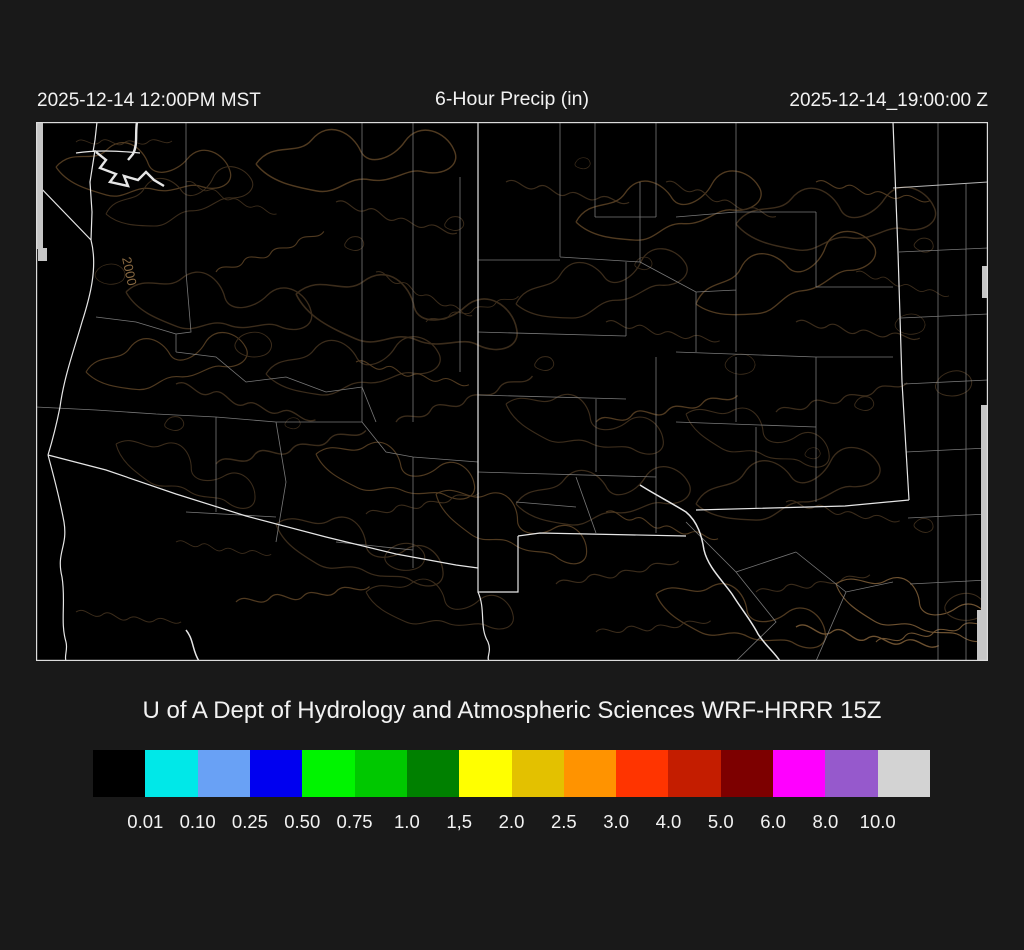 This screenshot has height=950, width=1024. I want to click on colorbar-tick-label: 0.25, so click(249, 821).